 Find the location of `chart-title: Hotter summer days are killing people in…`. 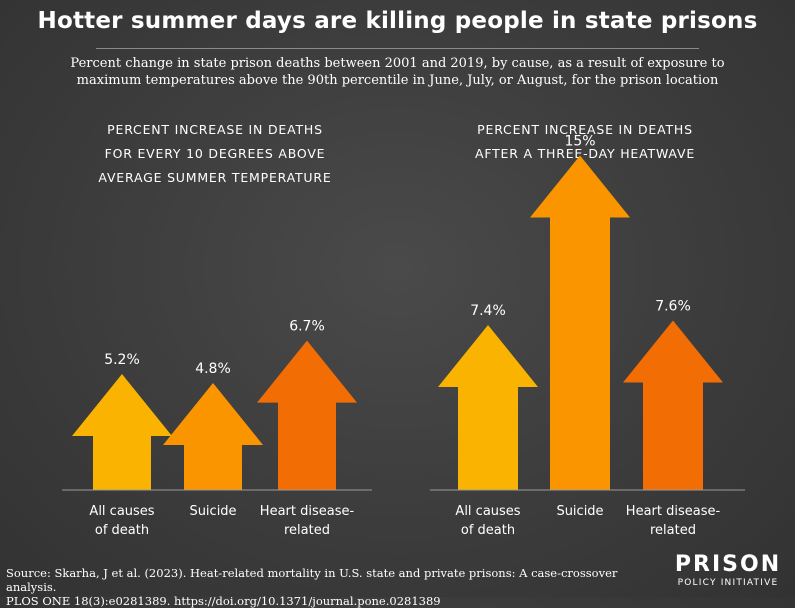

chart-title: Hotter summer days are killing people in… is located at coordinates (397, 21).